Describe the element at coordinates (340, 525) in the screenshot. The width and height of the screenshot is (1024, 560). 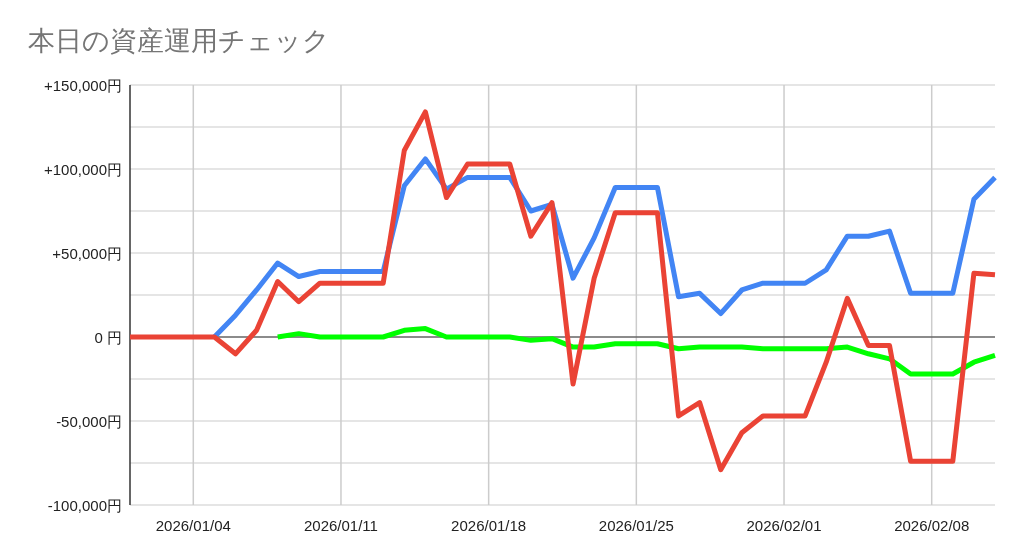
I see `x-tick-label: 2026/01/11` at that location.